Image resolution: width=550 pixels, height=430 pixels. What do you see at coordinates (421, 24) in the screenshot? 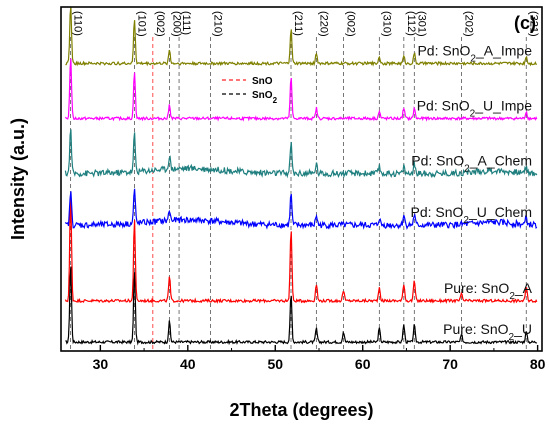
I see `hkl-label-11: (301)` at bounding box center [421, 24].